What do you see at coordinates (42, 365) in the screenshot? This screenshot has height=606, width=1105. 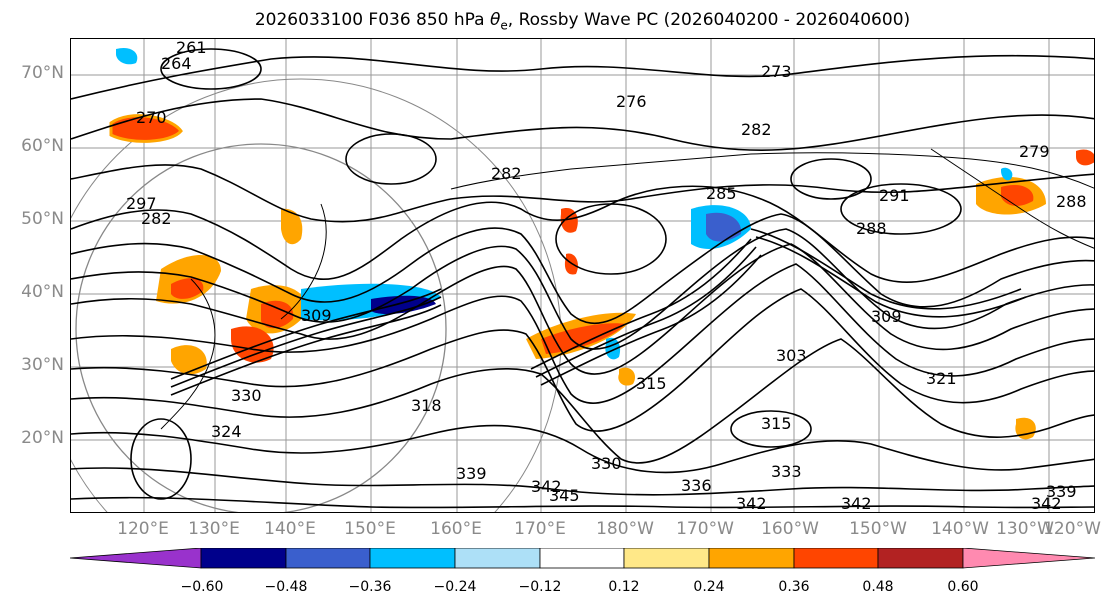 I see `lat-label: 30°N` at bounding box center [42, 365].